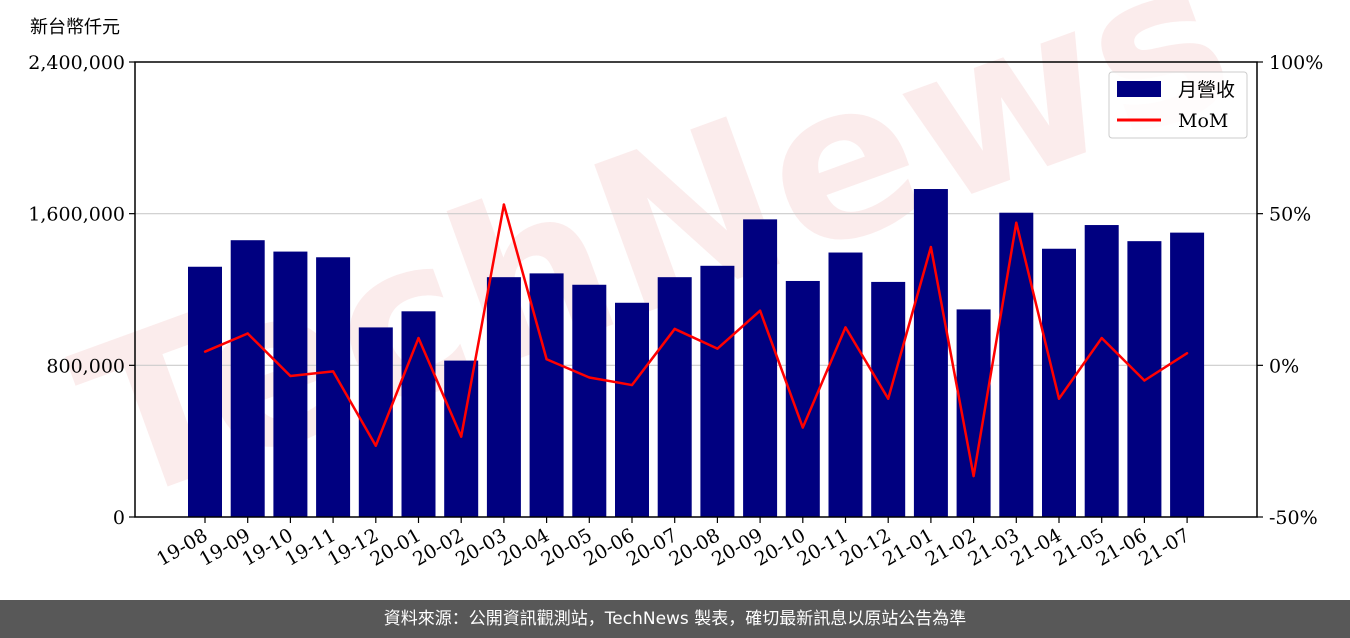 The width and height of the screenshot is (1350, 638). What do you see at coordinates (81, 290) in the screenshot?
I see `left-axis: 0 800,000 1,600,000 2,400,000` at bounding box center [81, 290].